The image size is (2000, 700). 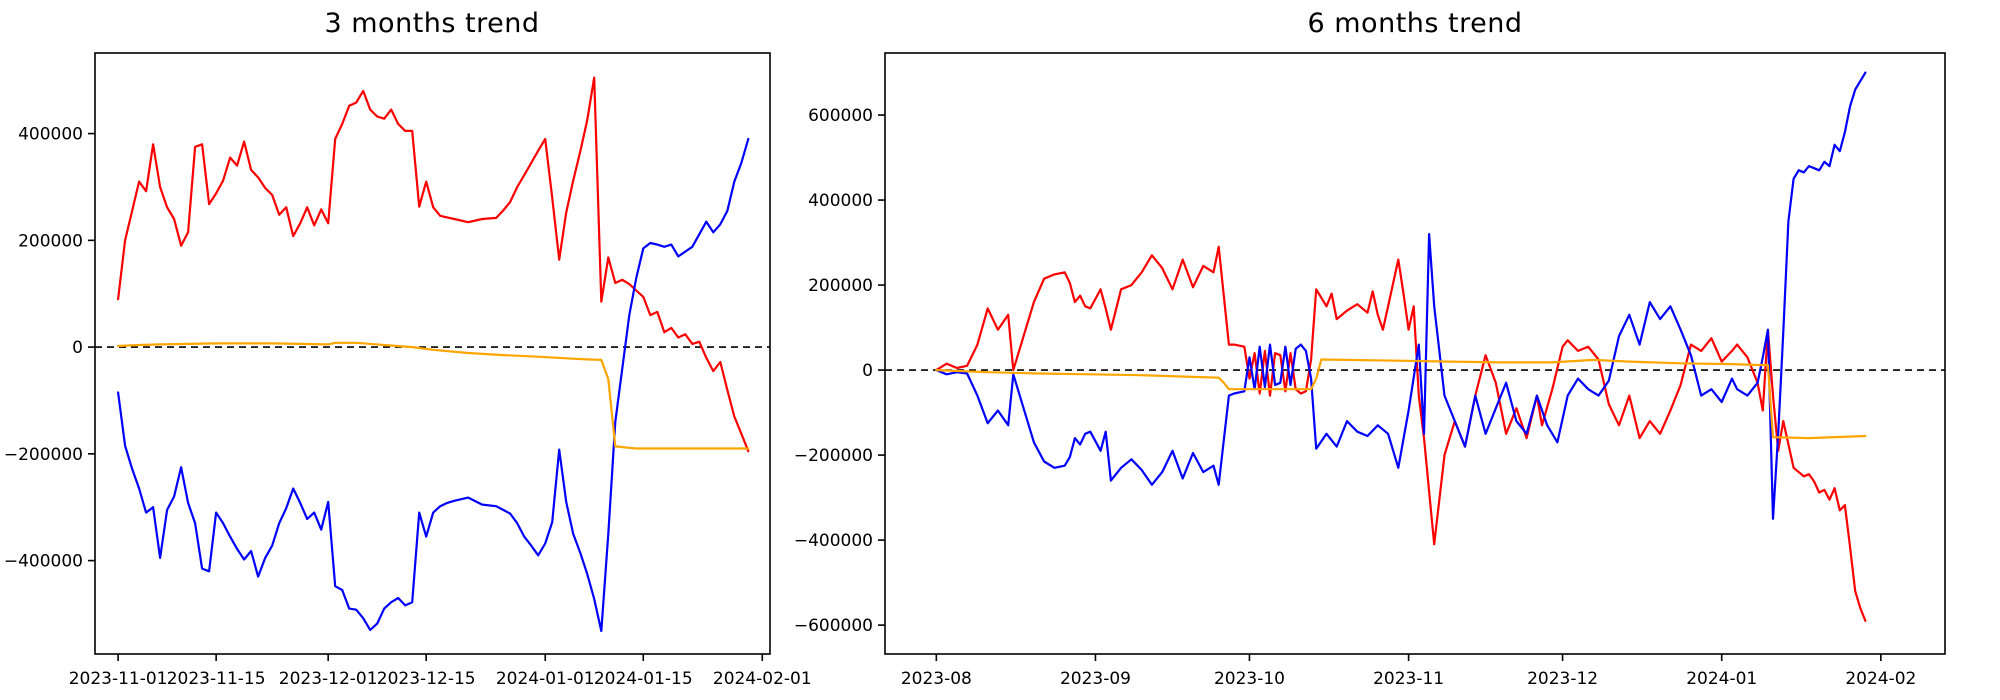 I want to click on x-axis-tick-label: 2023-11-01, so click(x=118, y=679).